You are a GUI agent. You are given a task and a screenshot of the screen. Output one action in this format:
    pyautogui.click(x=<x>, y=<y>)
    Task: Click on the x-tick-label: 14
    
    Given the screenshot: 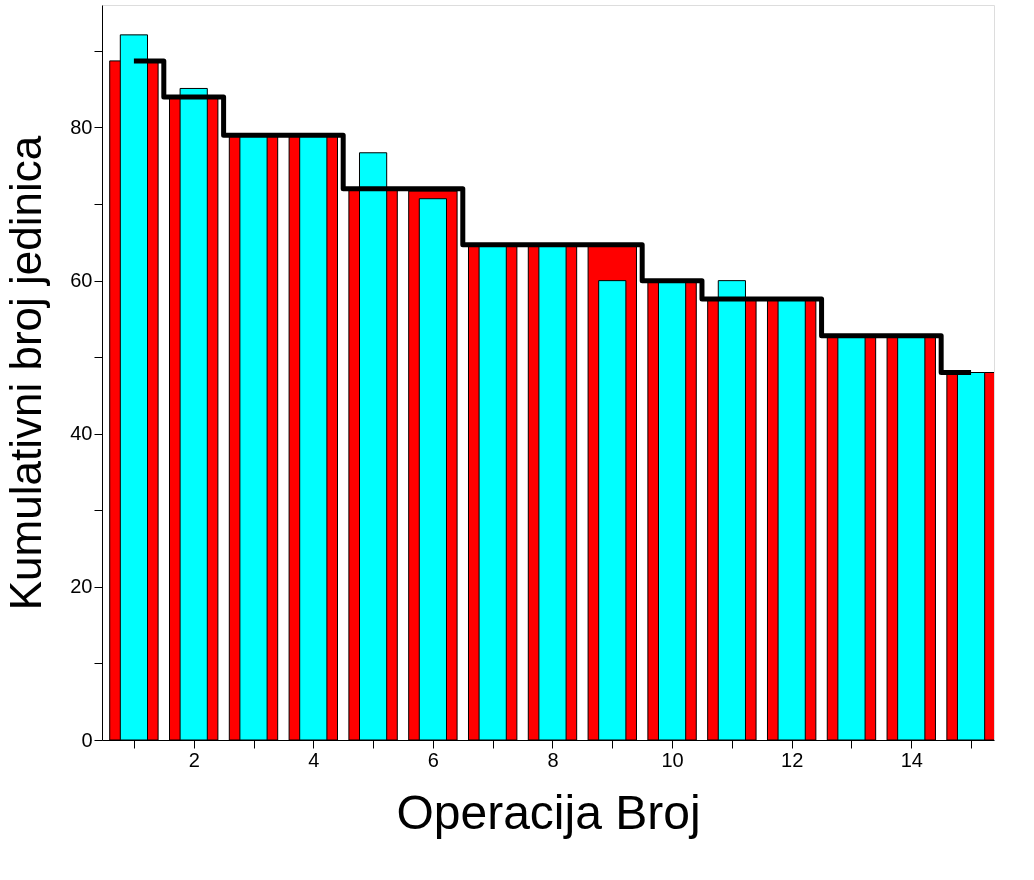 What is the action you would take?
    pyautogui.click(x=911, y=759)
    